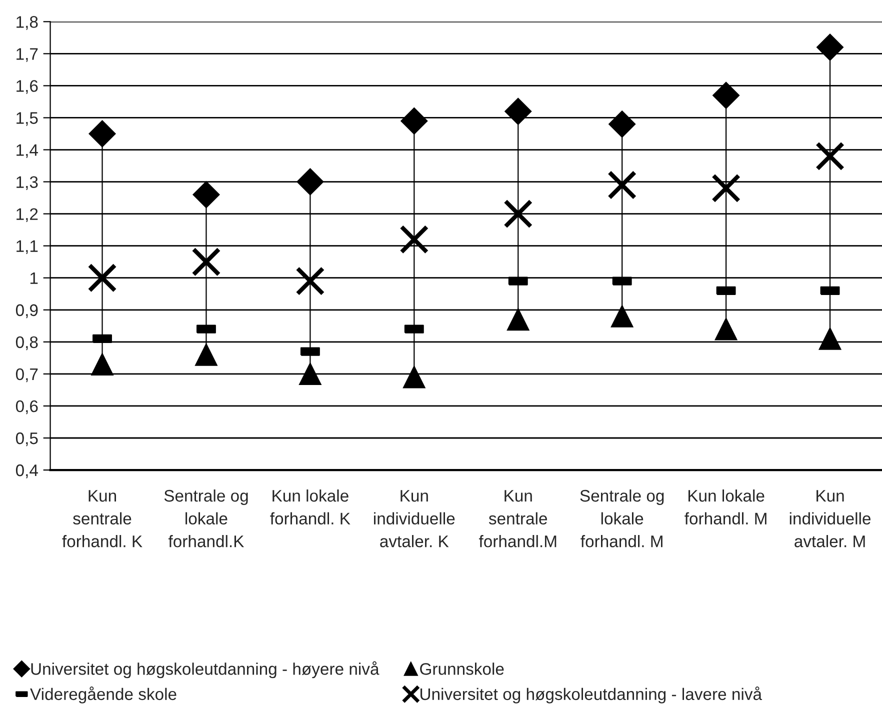 The height and width of the screenshot is (722, 882). Describe the element at coordinates (27, 215) in the screenshot. I see `y-tick-label: 1,2` at that location.